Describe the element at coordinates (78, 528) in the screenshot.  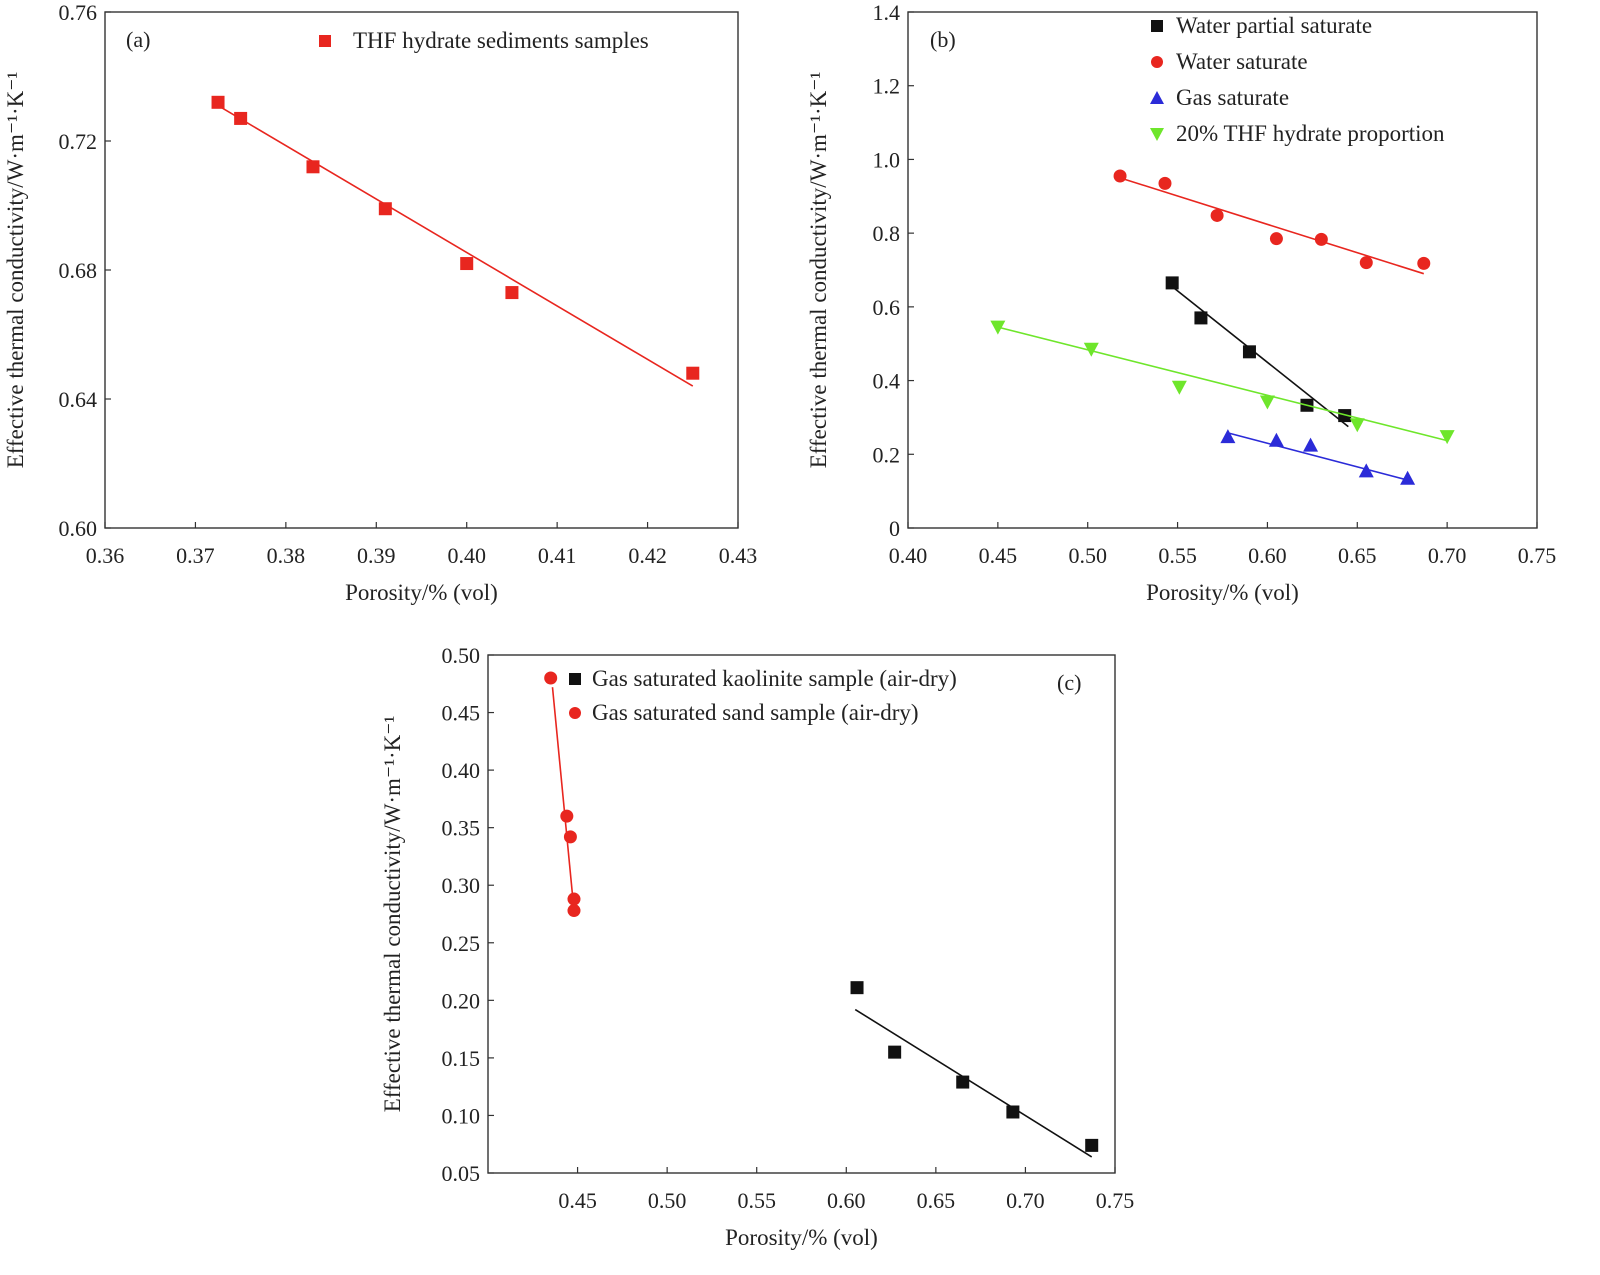
I see `y-tick-label: 0.60` at that location.